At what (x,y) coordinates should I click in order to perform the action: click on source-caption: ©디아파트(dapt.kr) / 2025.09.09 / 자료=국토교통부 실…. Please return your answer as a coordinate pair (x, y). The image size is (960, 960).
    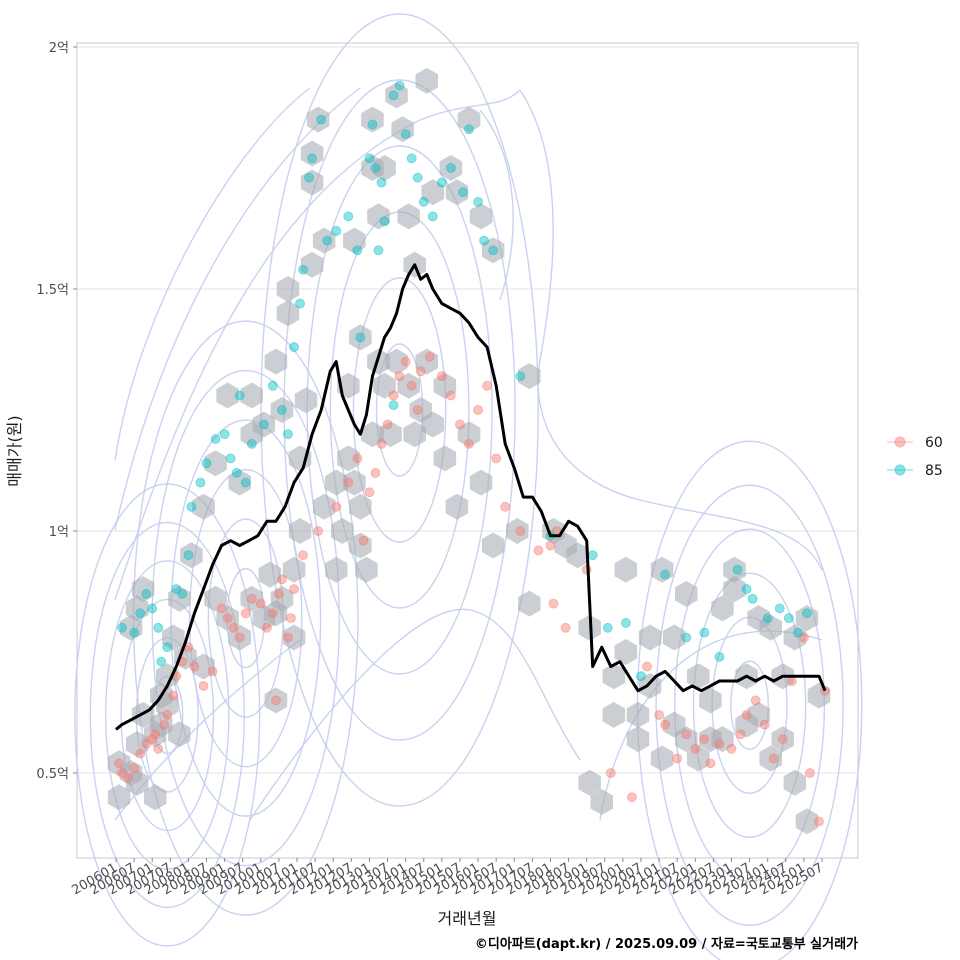
    Looking at the image, I should click on (666, 944).